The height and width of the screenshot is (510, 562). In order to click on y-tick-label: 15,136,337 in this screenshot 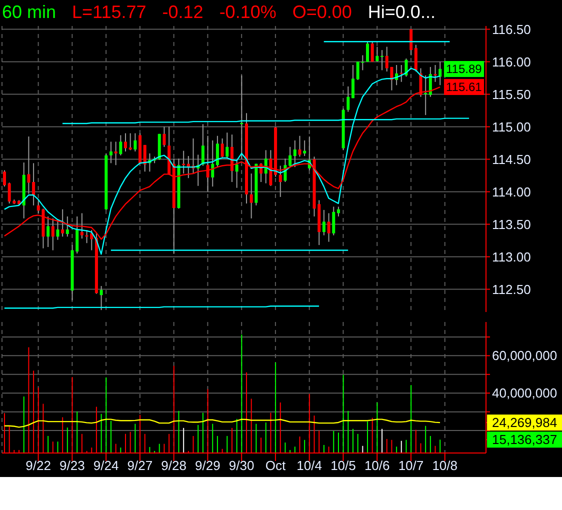, I will do `click(525, 440)`.